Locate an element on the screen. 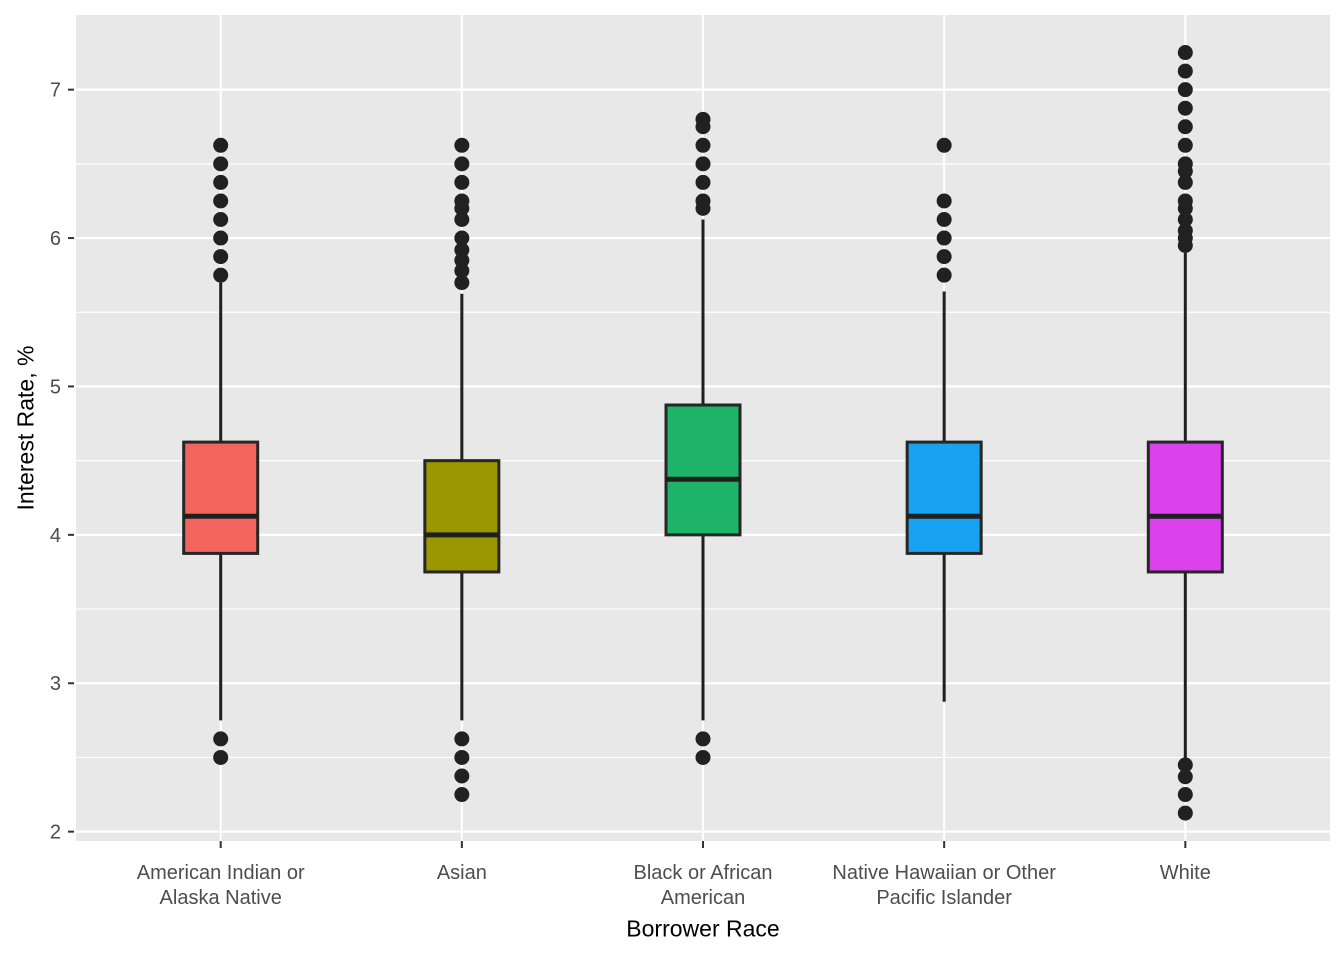 This screenshot has width=1344, height=960. box-american-indian-or-alaska-native is located at coordinates (221, 497).